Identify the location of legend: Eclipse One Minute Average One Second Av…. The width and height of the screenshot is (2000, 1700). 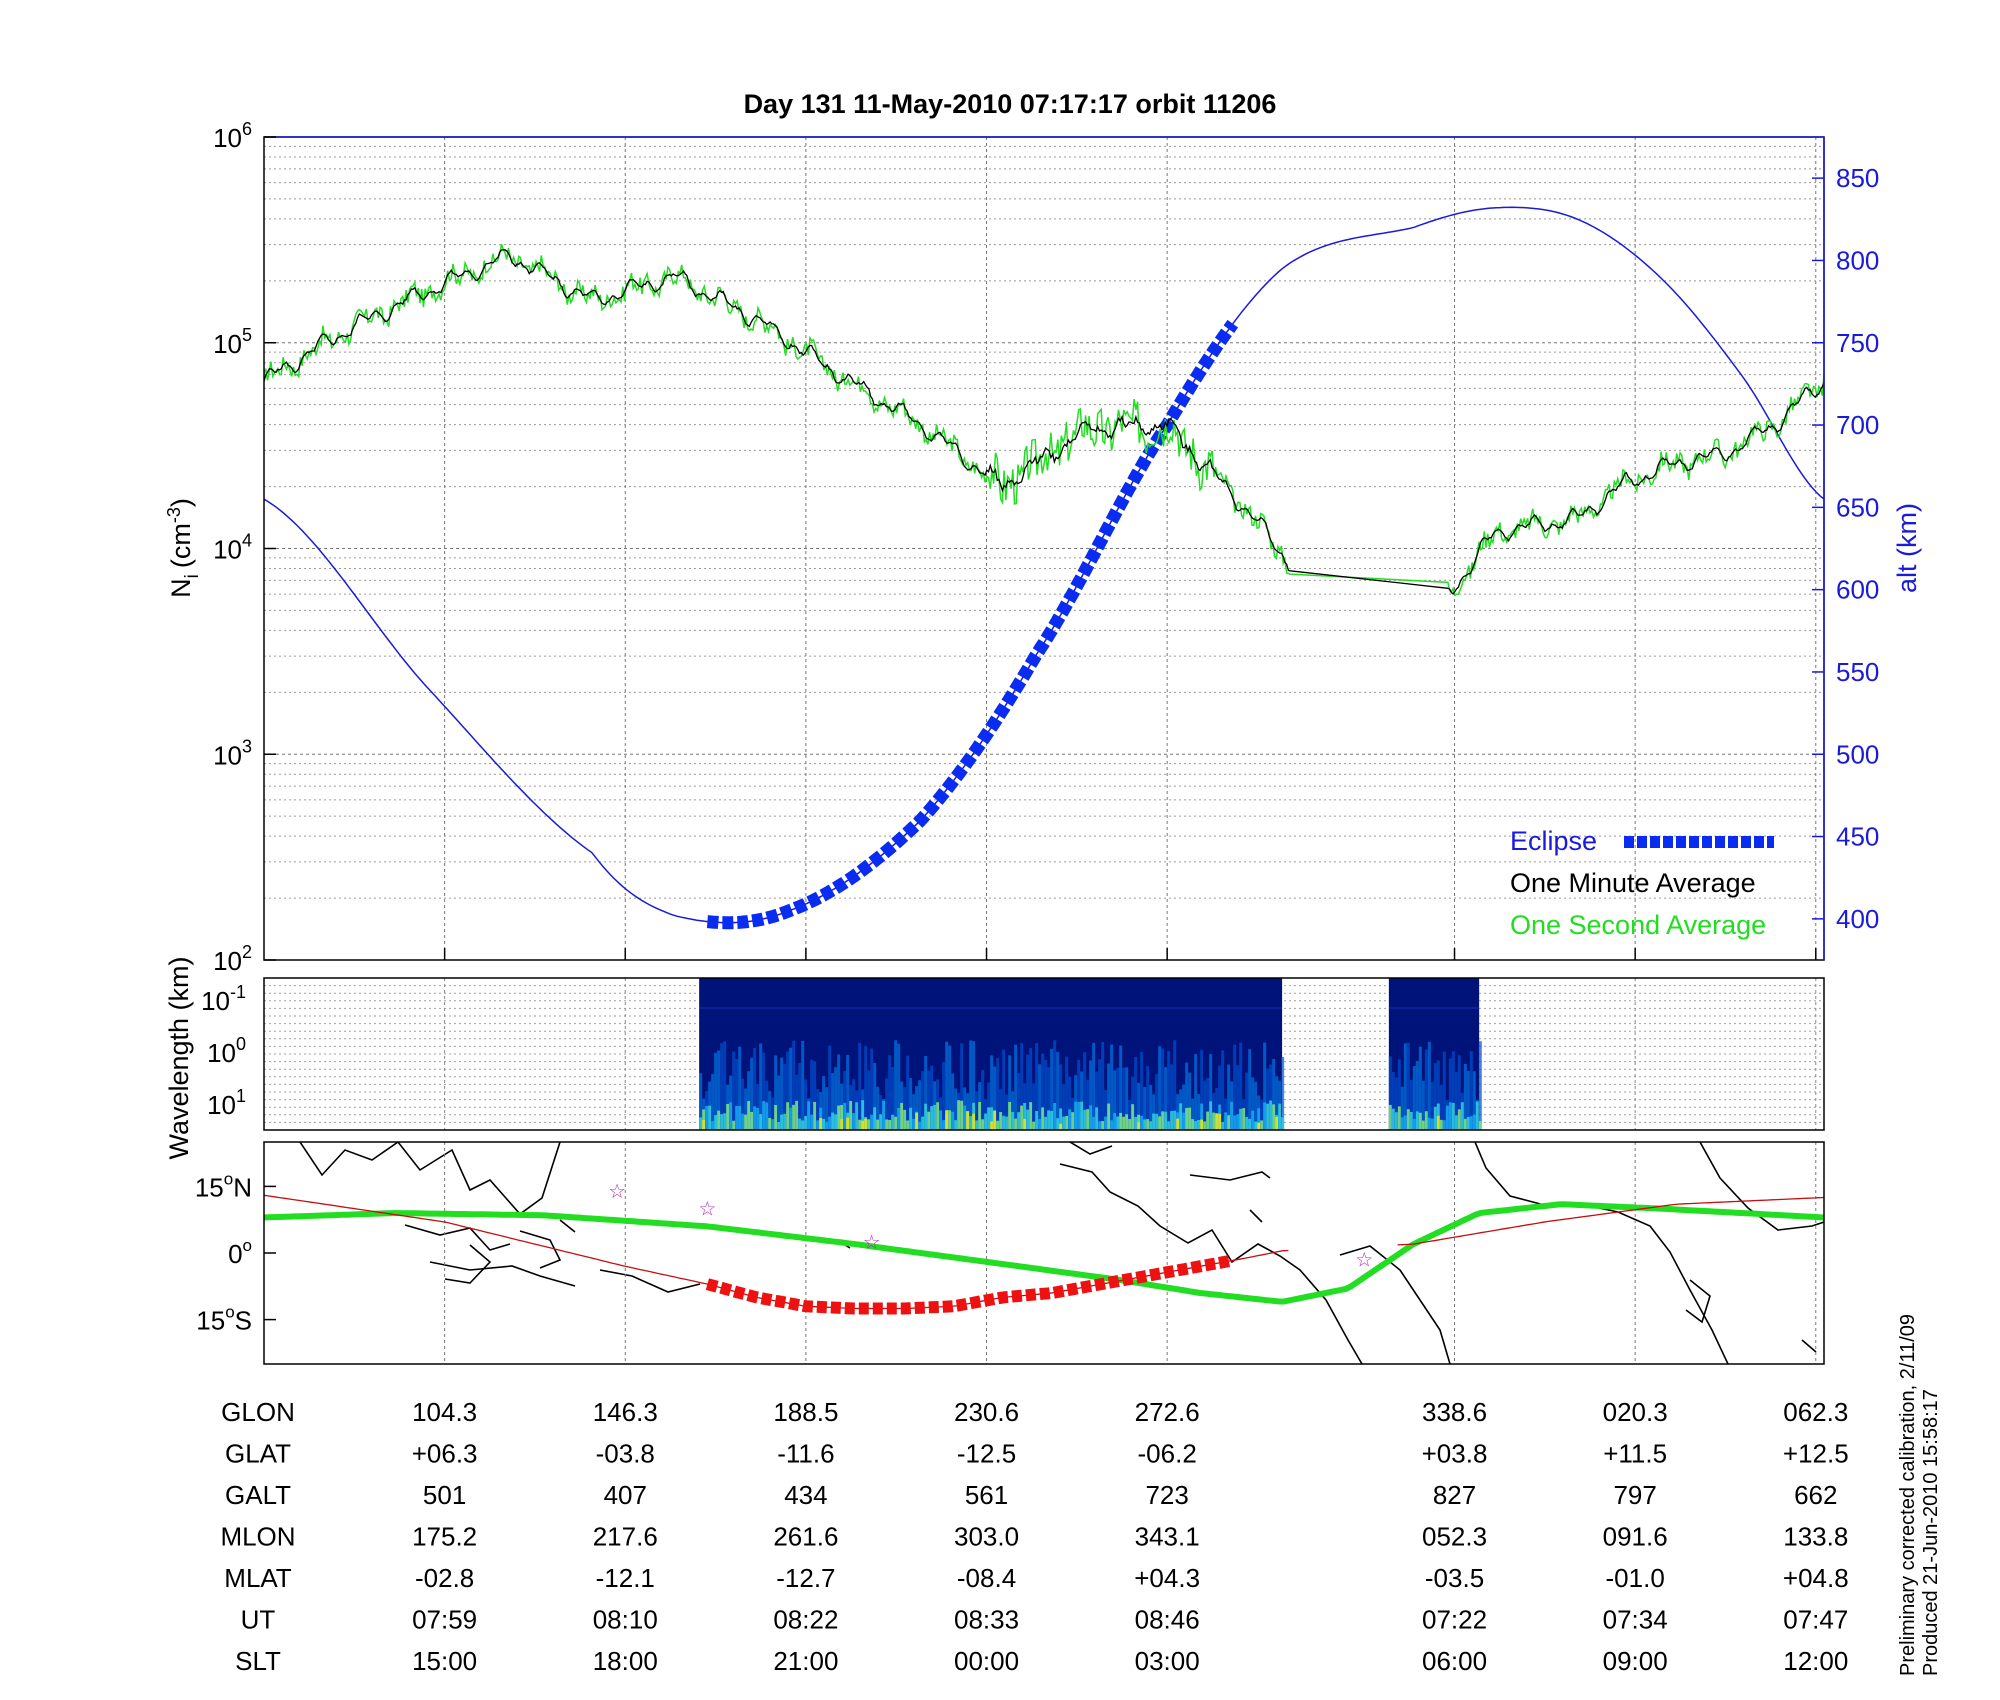
(1642, 883).